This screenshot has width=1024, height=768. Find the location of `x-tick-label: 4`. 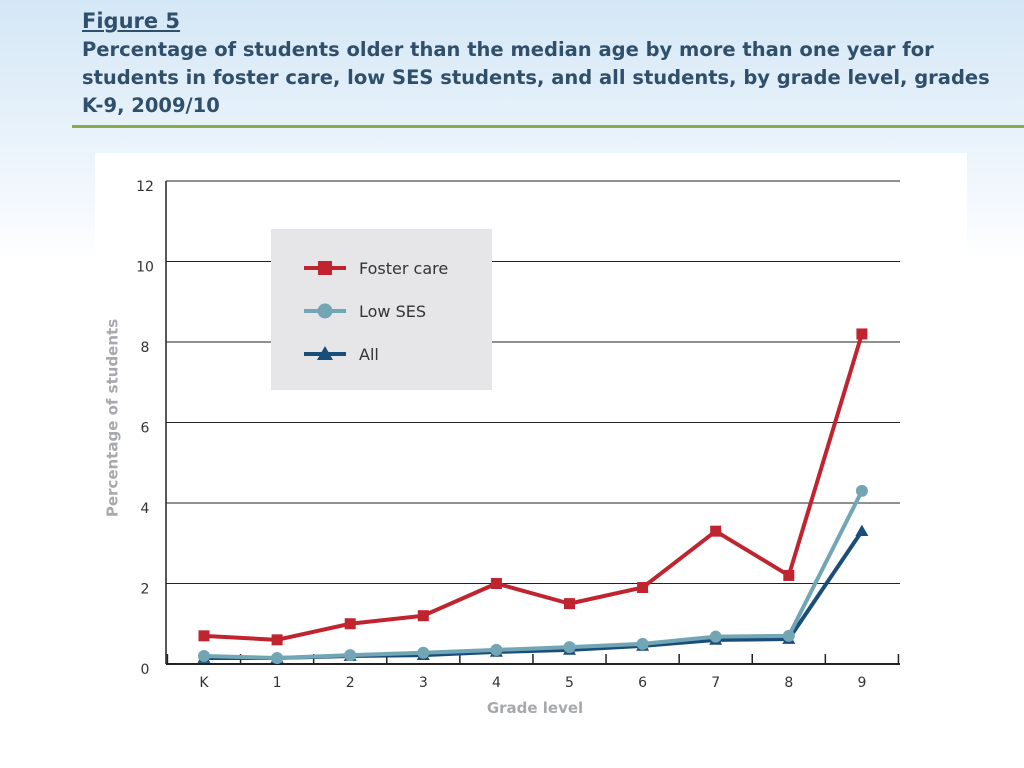

x-tick-label: 4 is located at coordinates (496, 683).